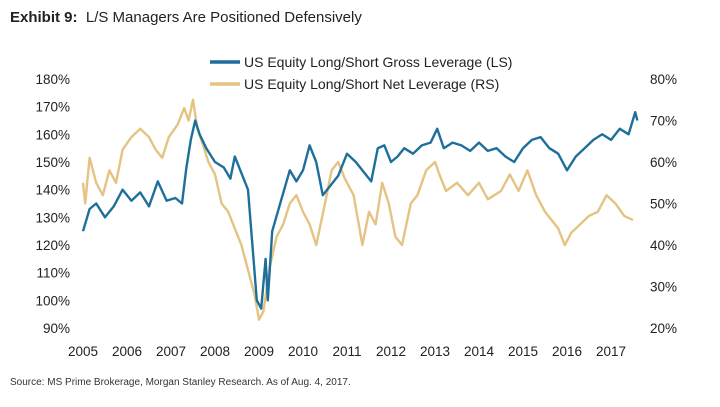 Image resolution: width=720 pixels, height=407 pixels. Describe the element at coordinates (52, 190) in the screenshot. I see `left-tick-label: 140%` at that location.